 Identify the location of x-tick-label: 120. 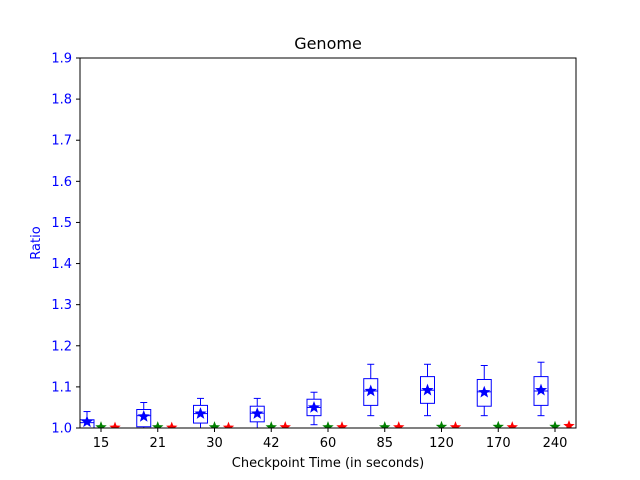
(441, 443).